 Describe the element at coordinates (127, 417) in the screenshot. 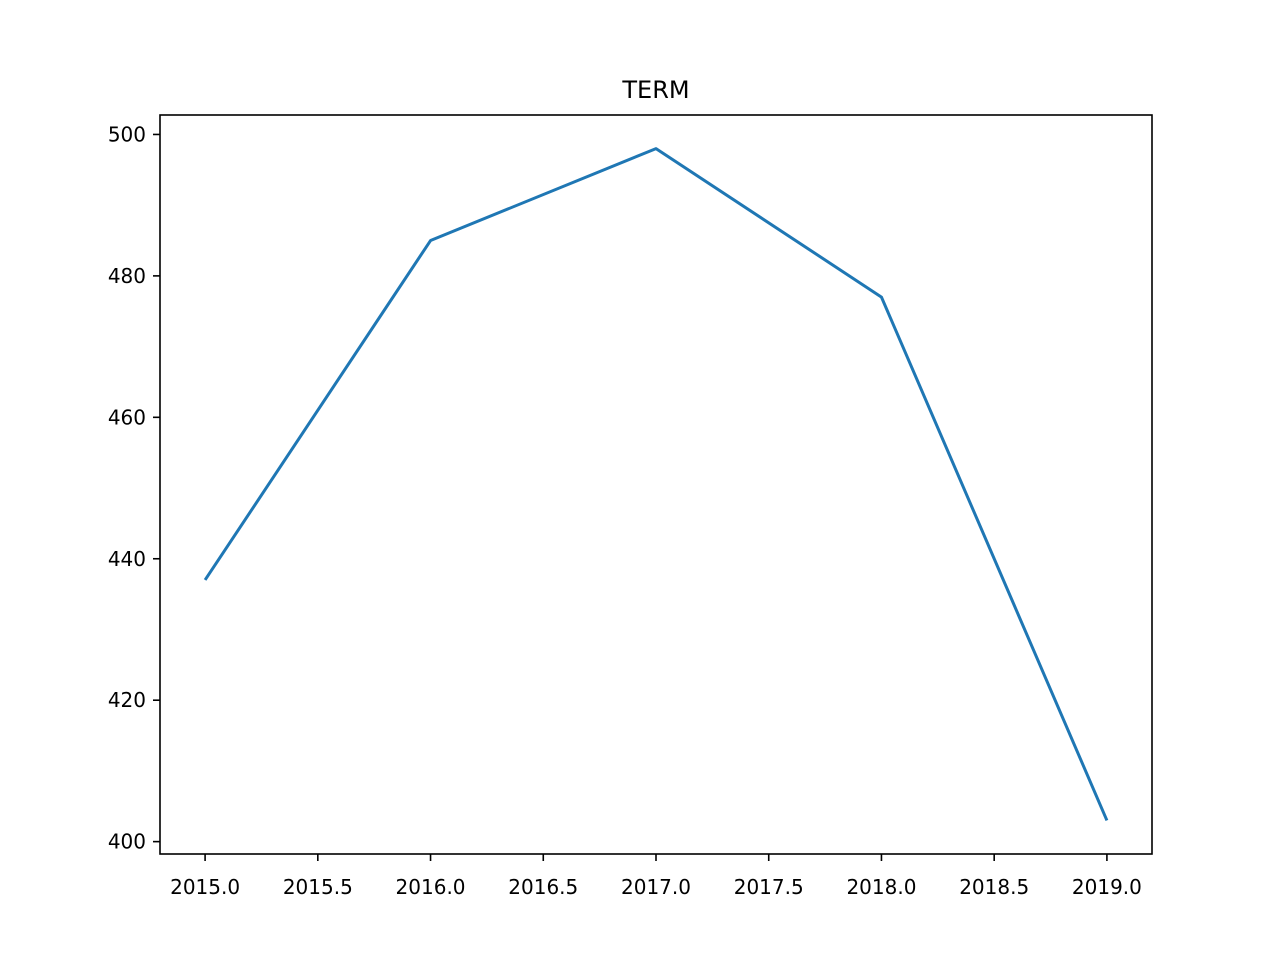

I see `y-tick-label: 460` at that location.